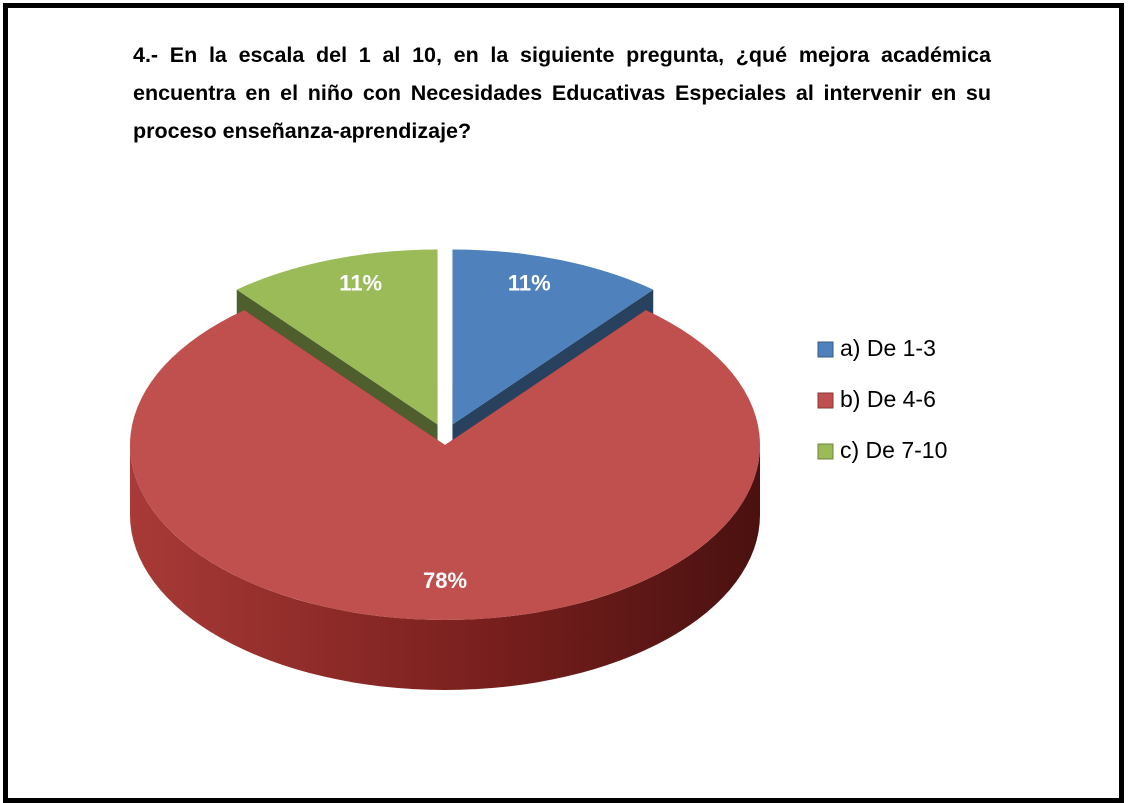  Describe the element at coordinates (888, 348) in the screenshot. I see `legend-label: a) De 1-3` at that location.